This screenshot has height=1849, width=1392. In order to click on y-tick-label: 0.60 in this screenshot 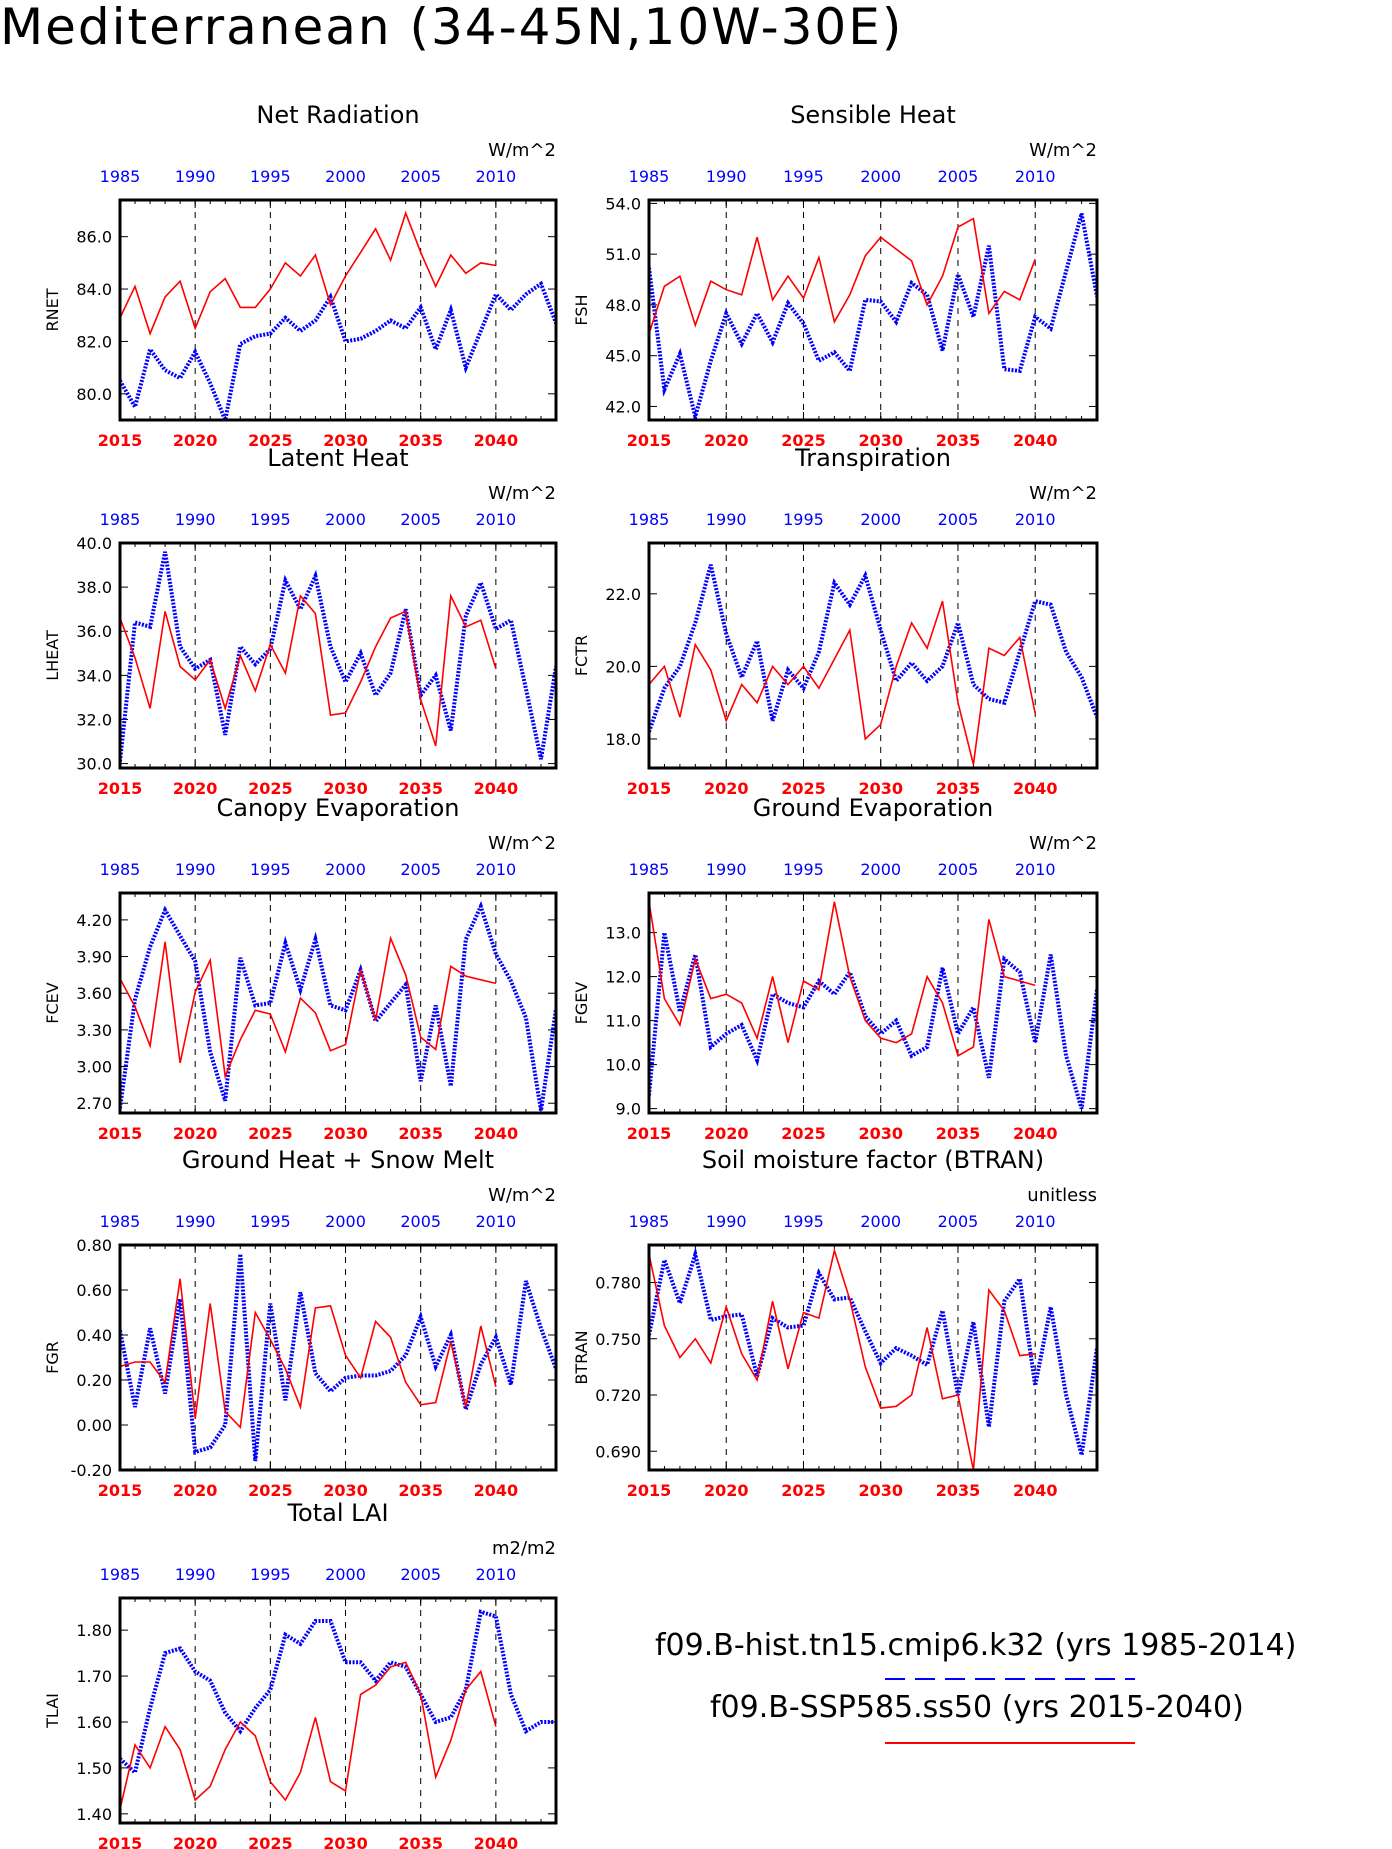, I will do `click(94, 1290)`.